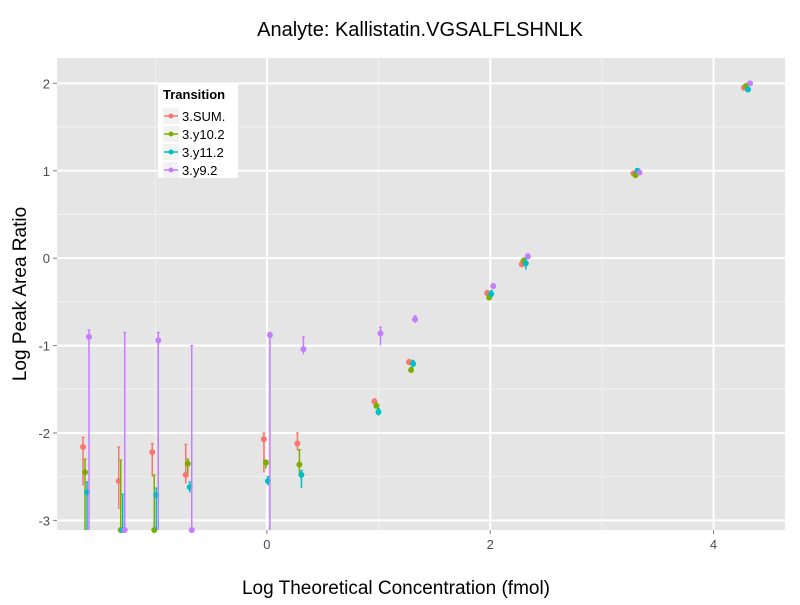 The height and width of the screenshot is (605, 800). I want to click on y-tick-label: 0, so click(46, 258).